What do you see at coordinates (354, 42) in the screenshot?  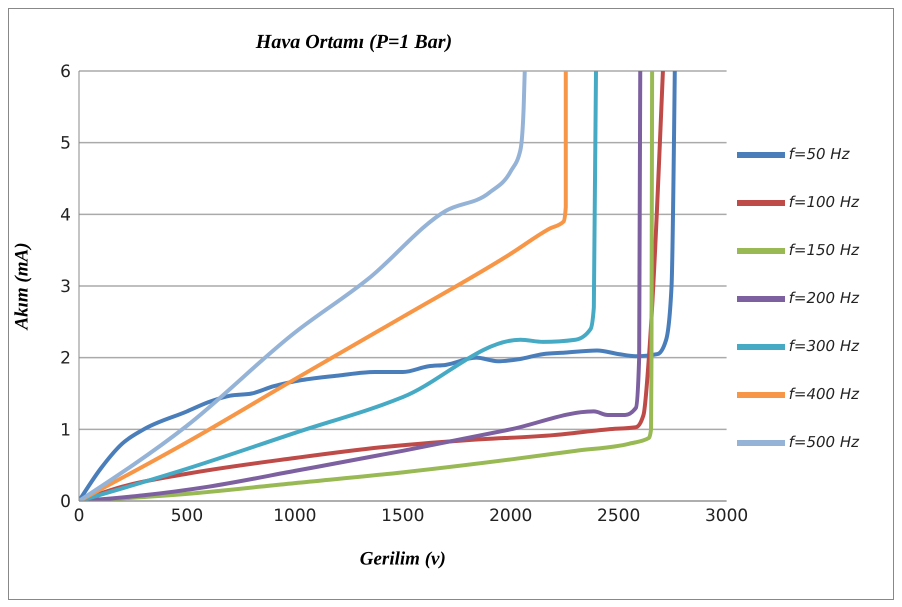 I see `chart-title: Hava Ortamı (P=1 Bar)` at bounding box center [354, 42].